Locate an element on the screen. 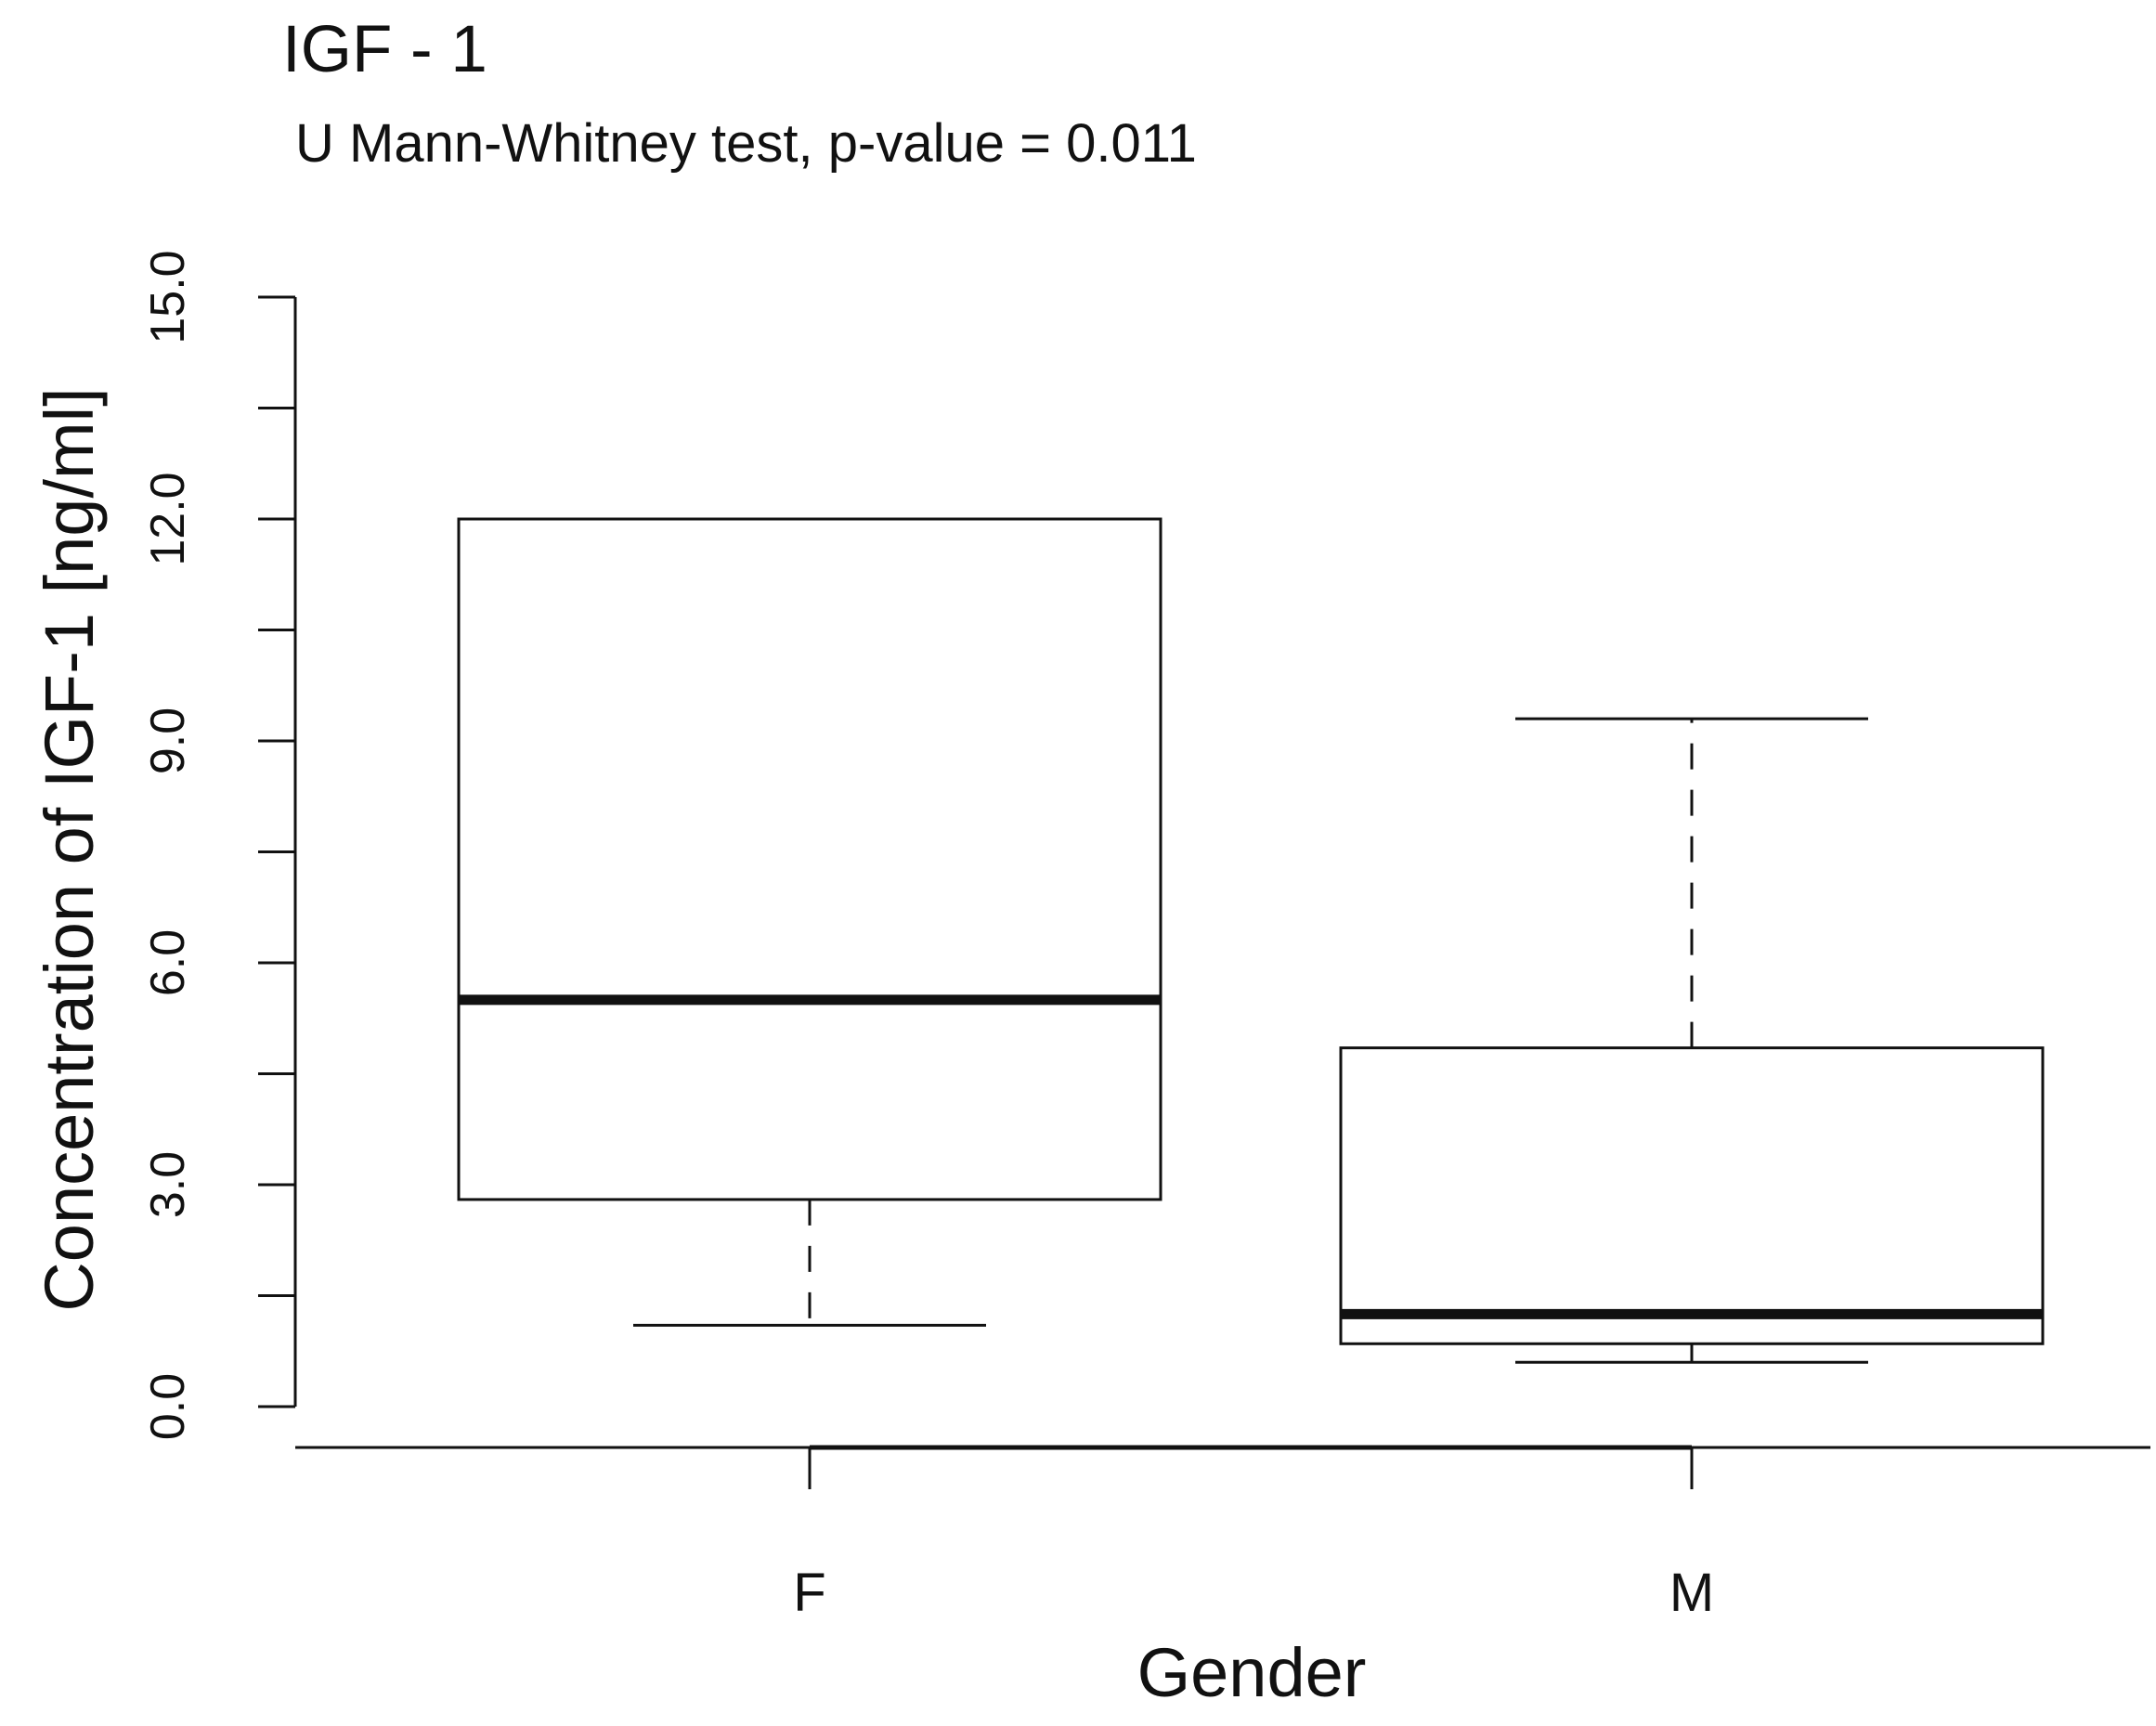 The height and width of the screenshot is (1726, 2156). y-tick-label: 9.0 is located at coordinates (168, 740).